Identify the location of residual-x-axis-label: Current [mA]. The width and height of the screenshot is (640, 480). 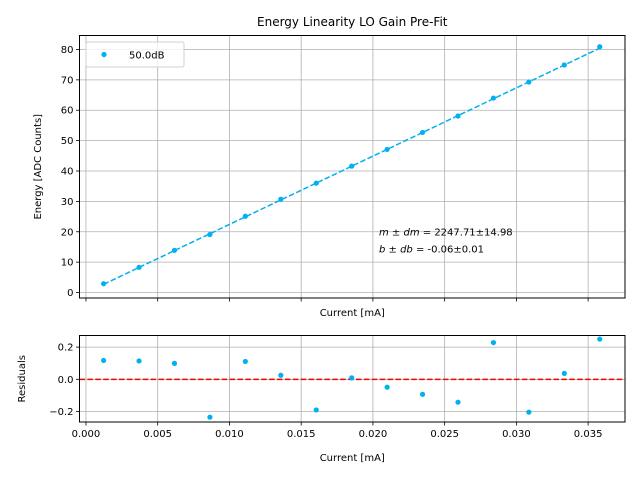
(352, 458).